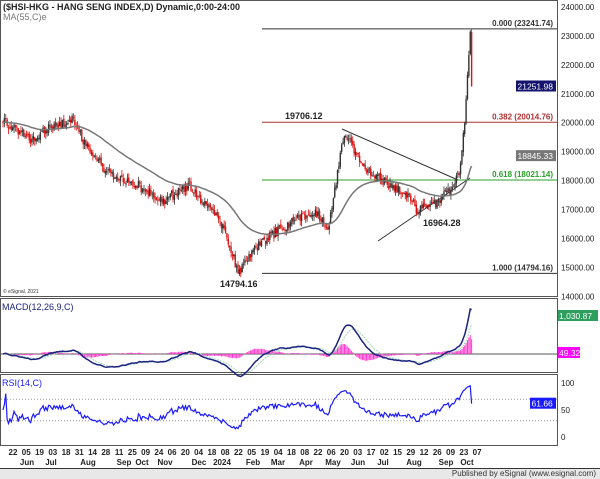  Describe the element at coordinates (522, 23) in the screenshot. I see `fib-label: 0.000 (23241.74)` at that location.